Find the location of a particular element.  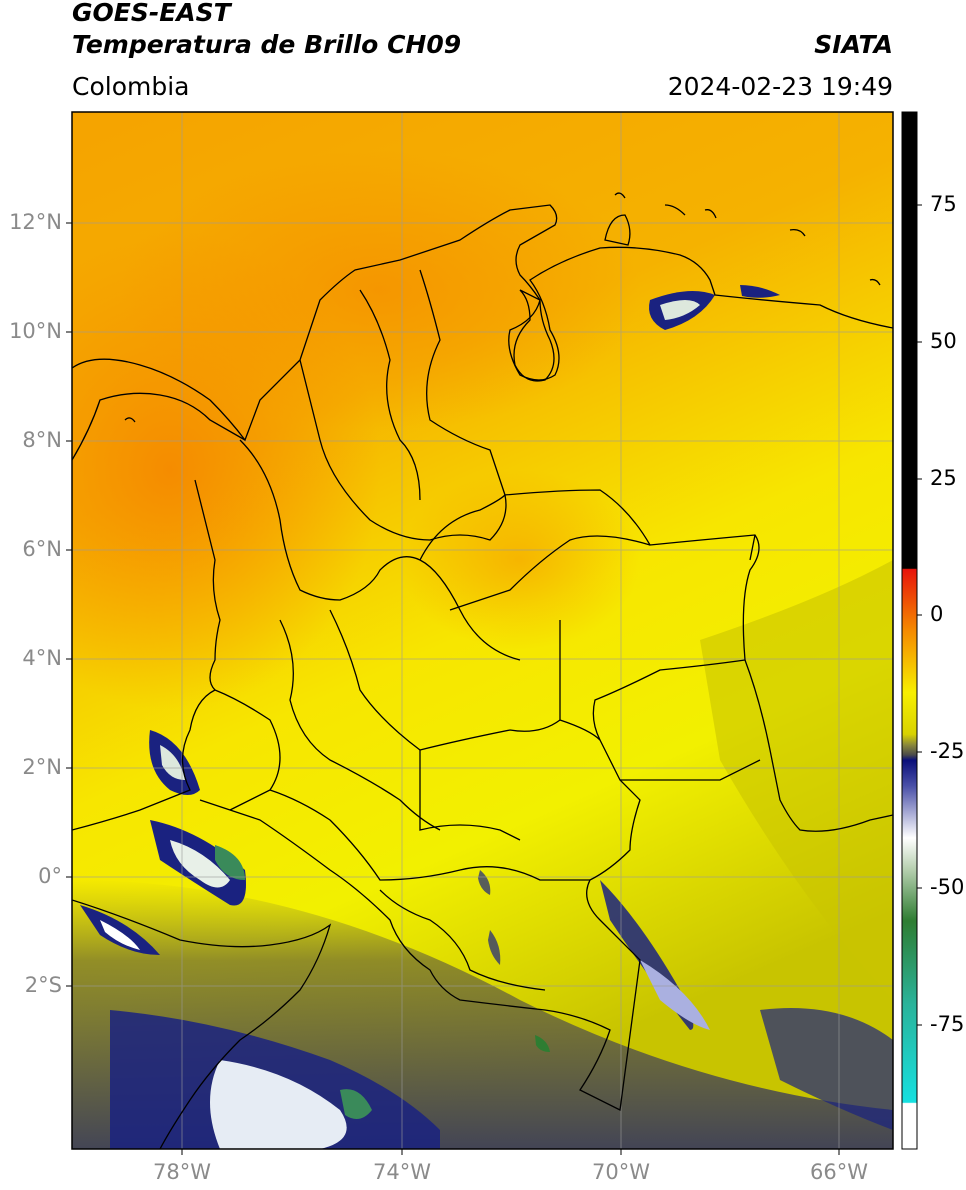

lat-tick-label: 0° is located at coordinates (50, 876).